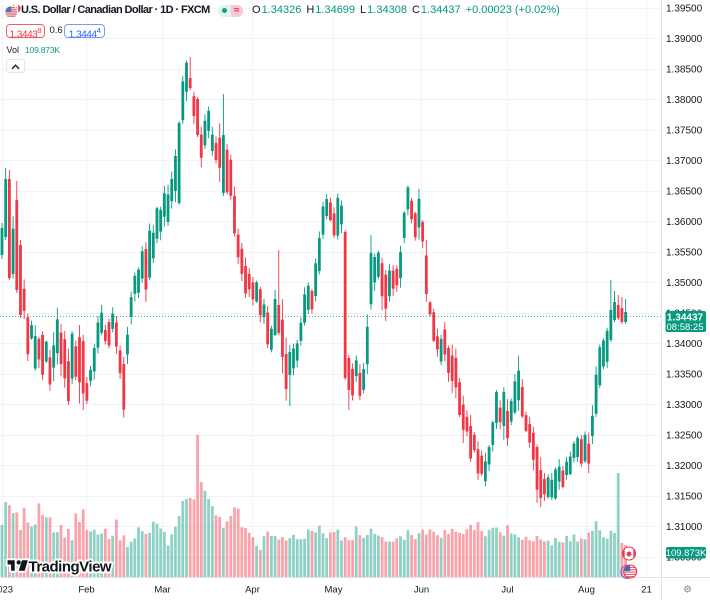 The width and height of the screenshot is (710, 600). Describe the element at coordinates (421, 590) in the screenshot. I see `svg-text: Jun` at that location.